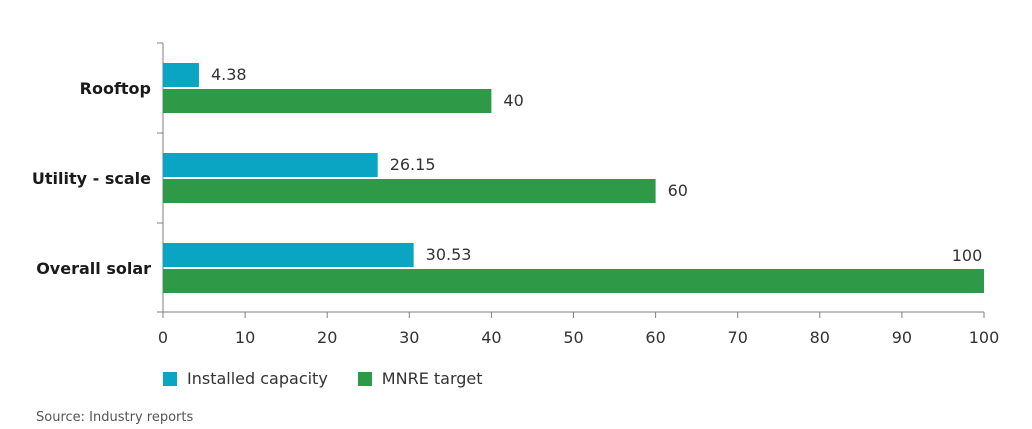 The height and width of the screenshot is (429, 1032). What do you see at coordinates (163, 337) in the screenshot?
I see `x-tick-label-0: 0` at bounding box center [163, 337].